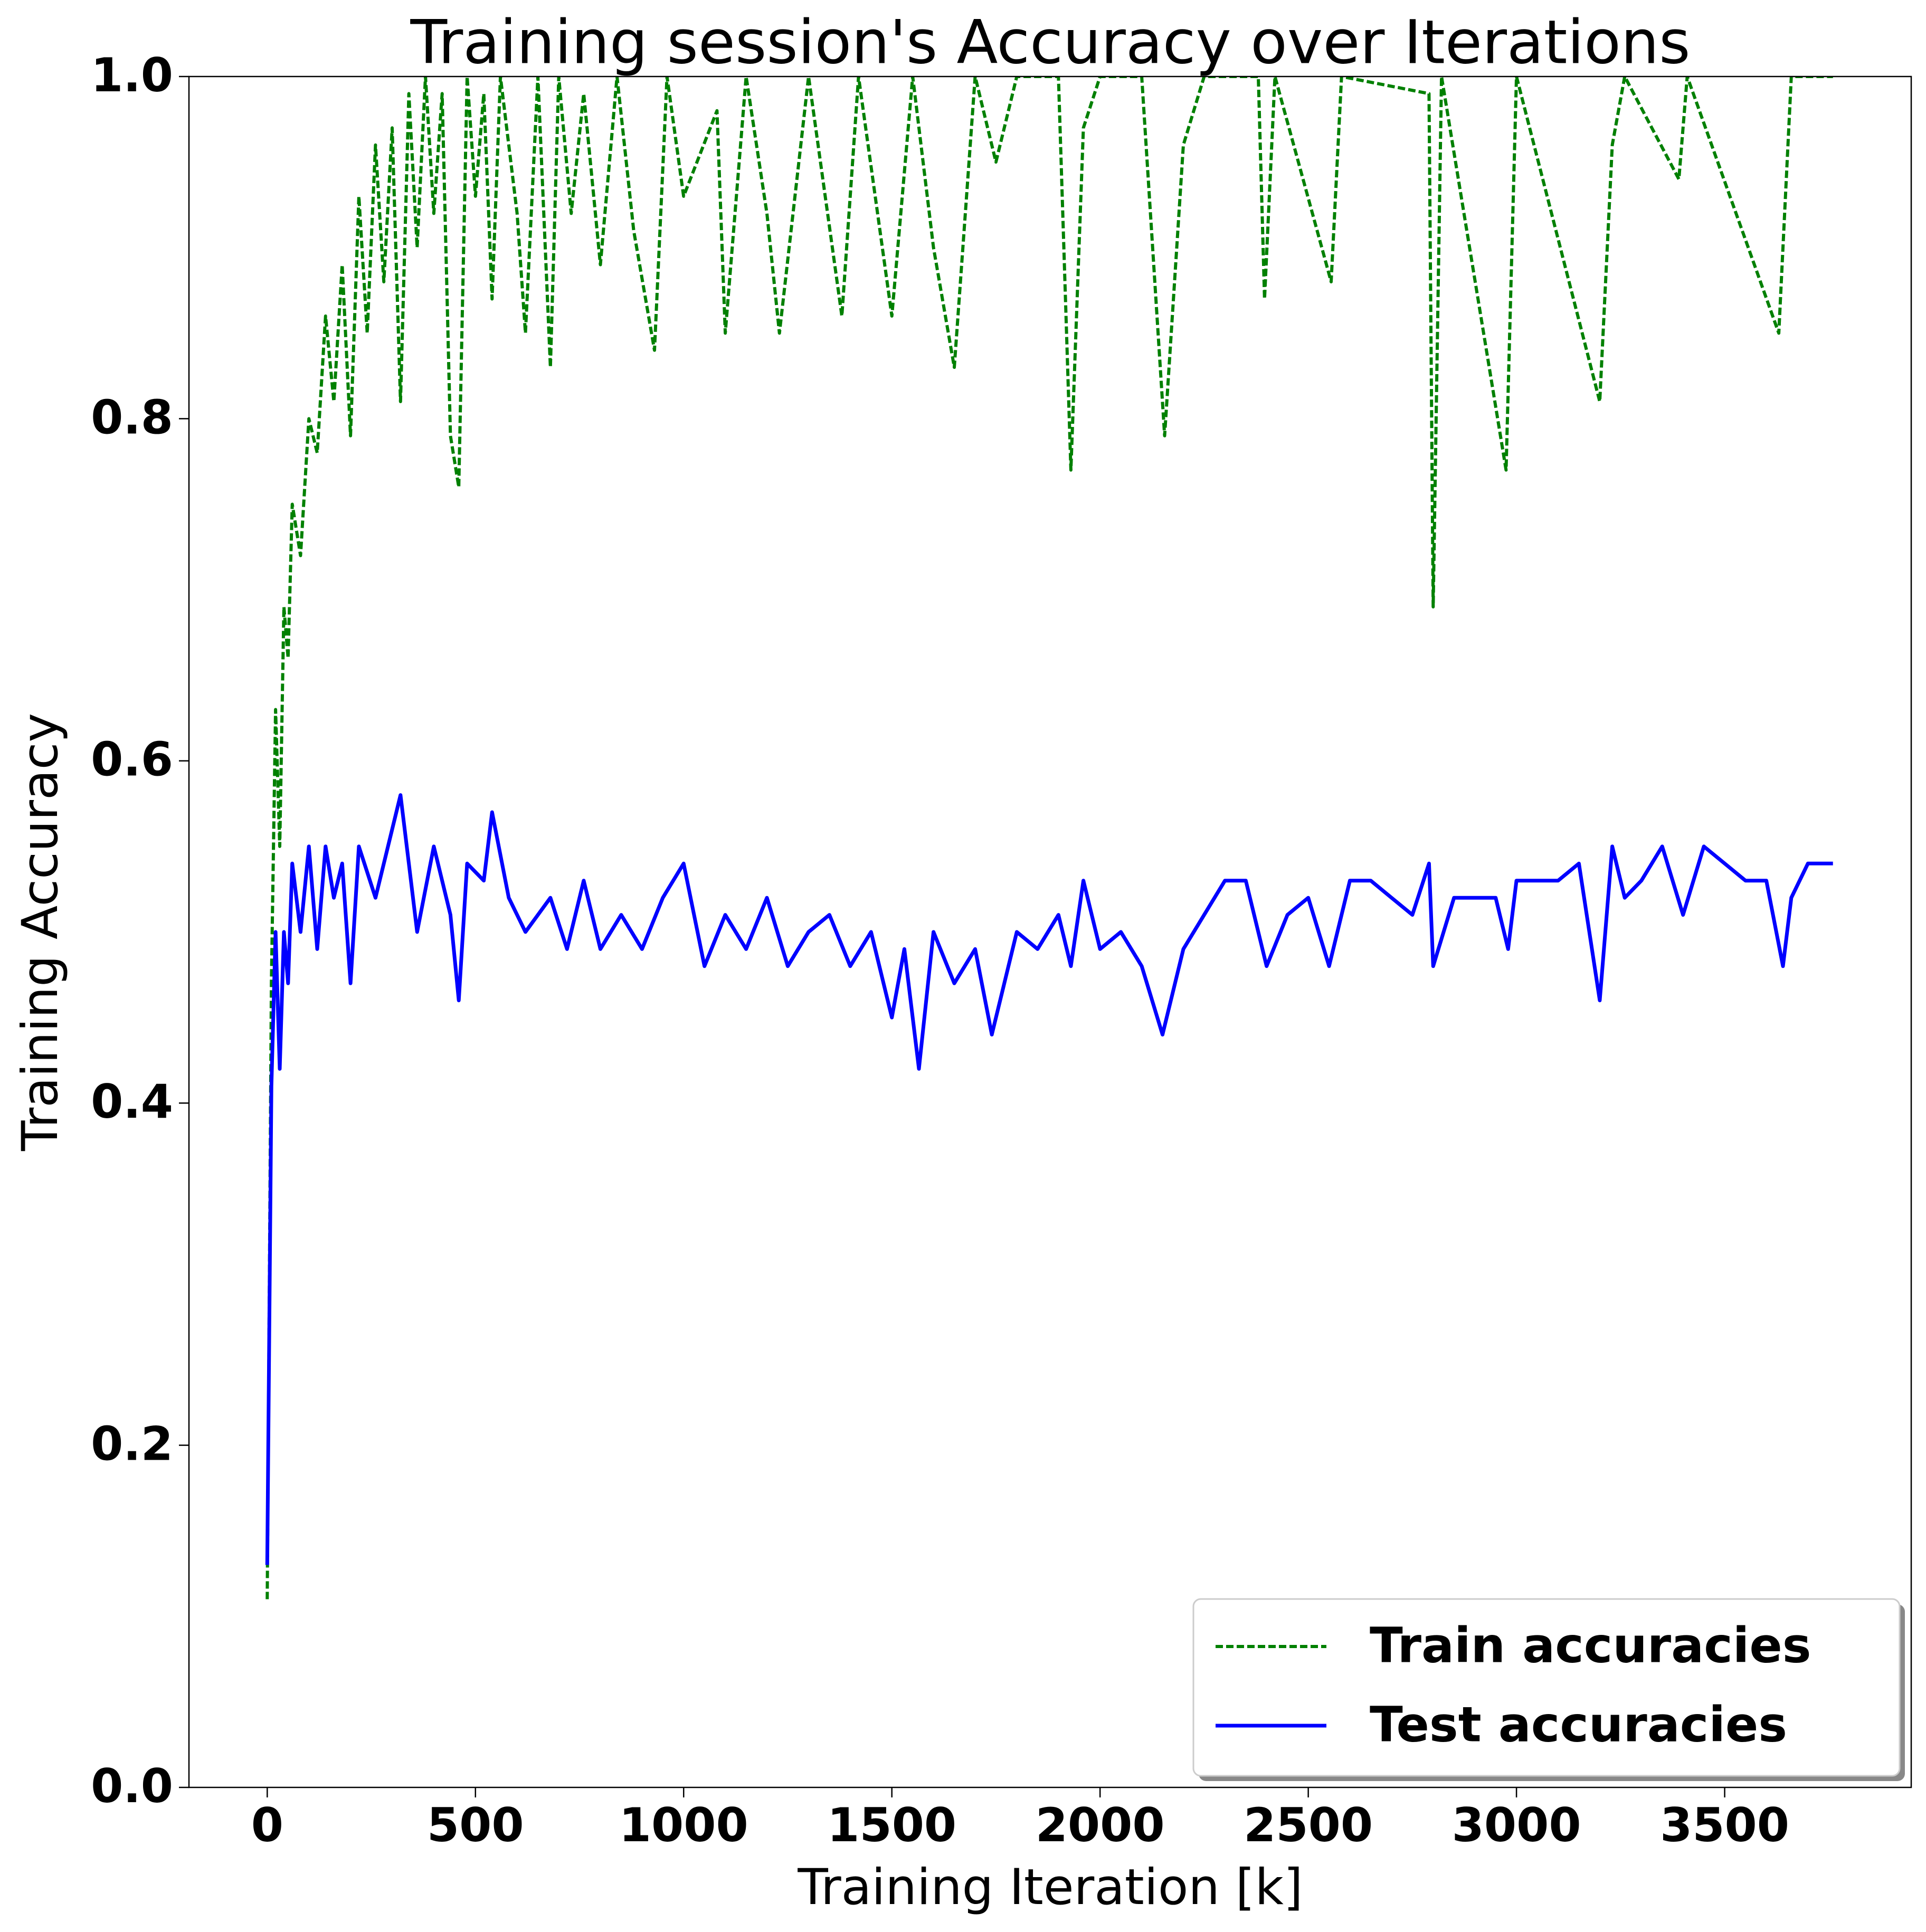 The width and height of the screenshot is (1926, 1932). I want to click on x-axis-label: Training Iteration [k], so click(1050, 1887).